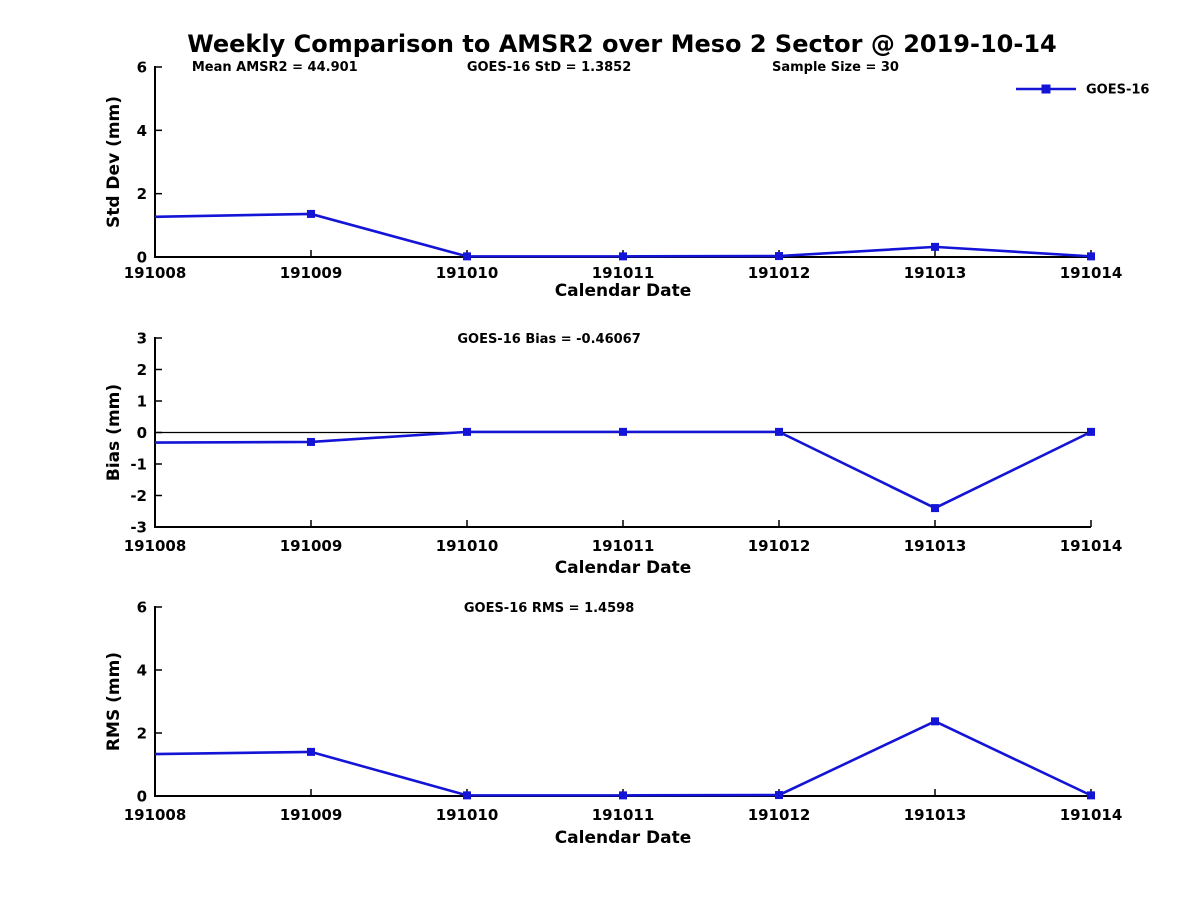 The width and height of the screenshot is (1200, 900). Describe the element at coordinates (138, 465) in the screenshot. I see `y-tick-label: -1` at that location.